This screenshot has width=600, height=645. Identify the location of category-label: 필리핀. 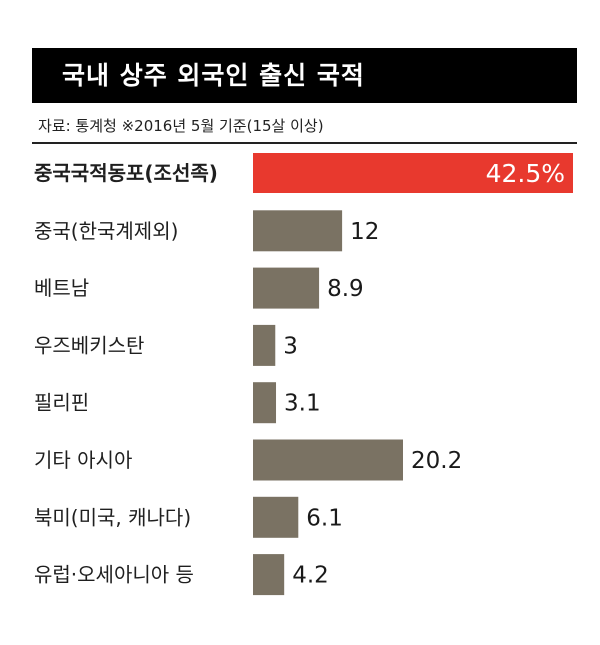
(61, 403).